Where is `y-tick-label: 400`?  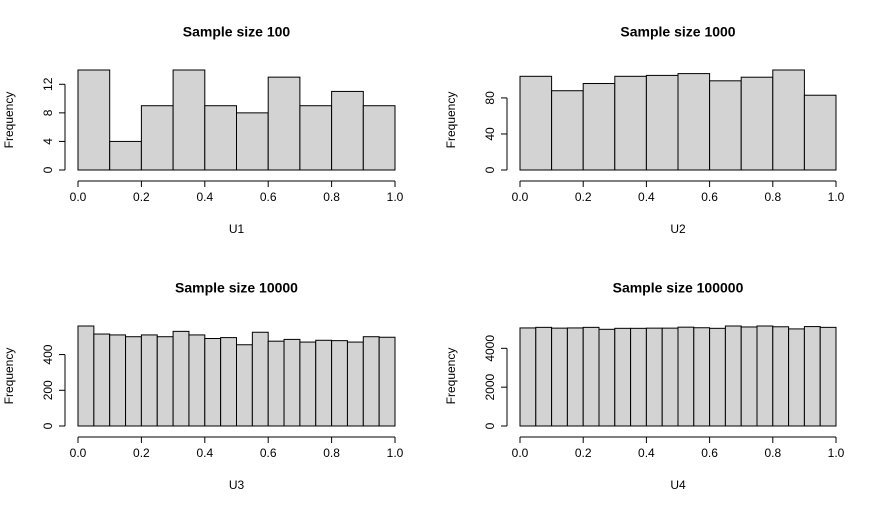 y-tick-label: 400 is located at coordinates (48, 354).